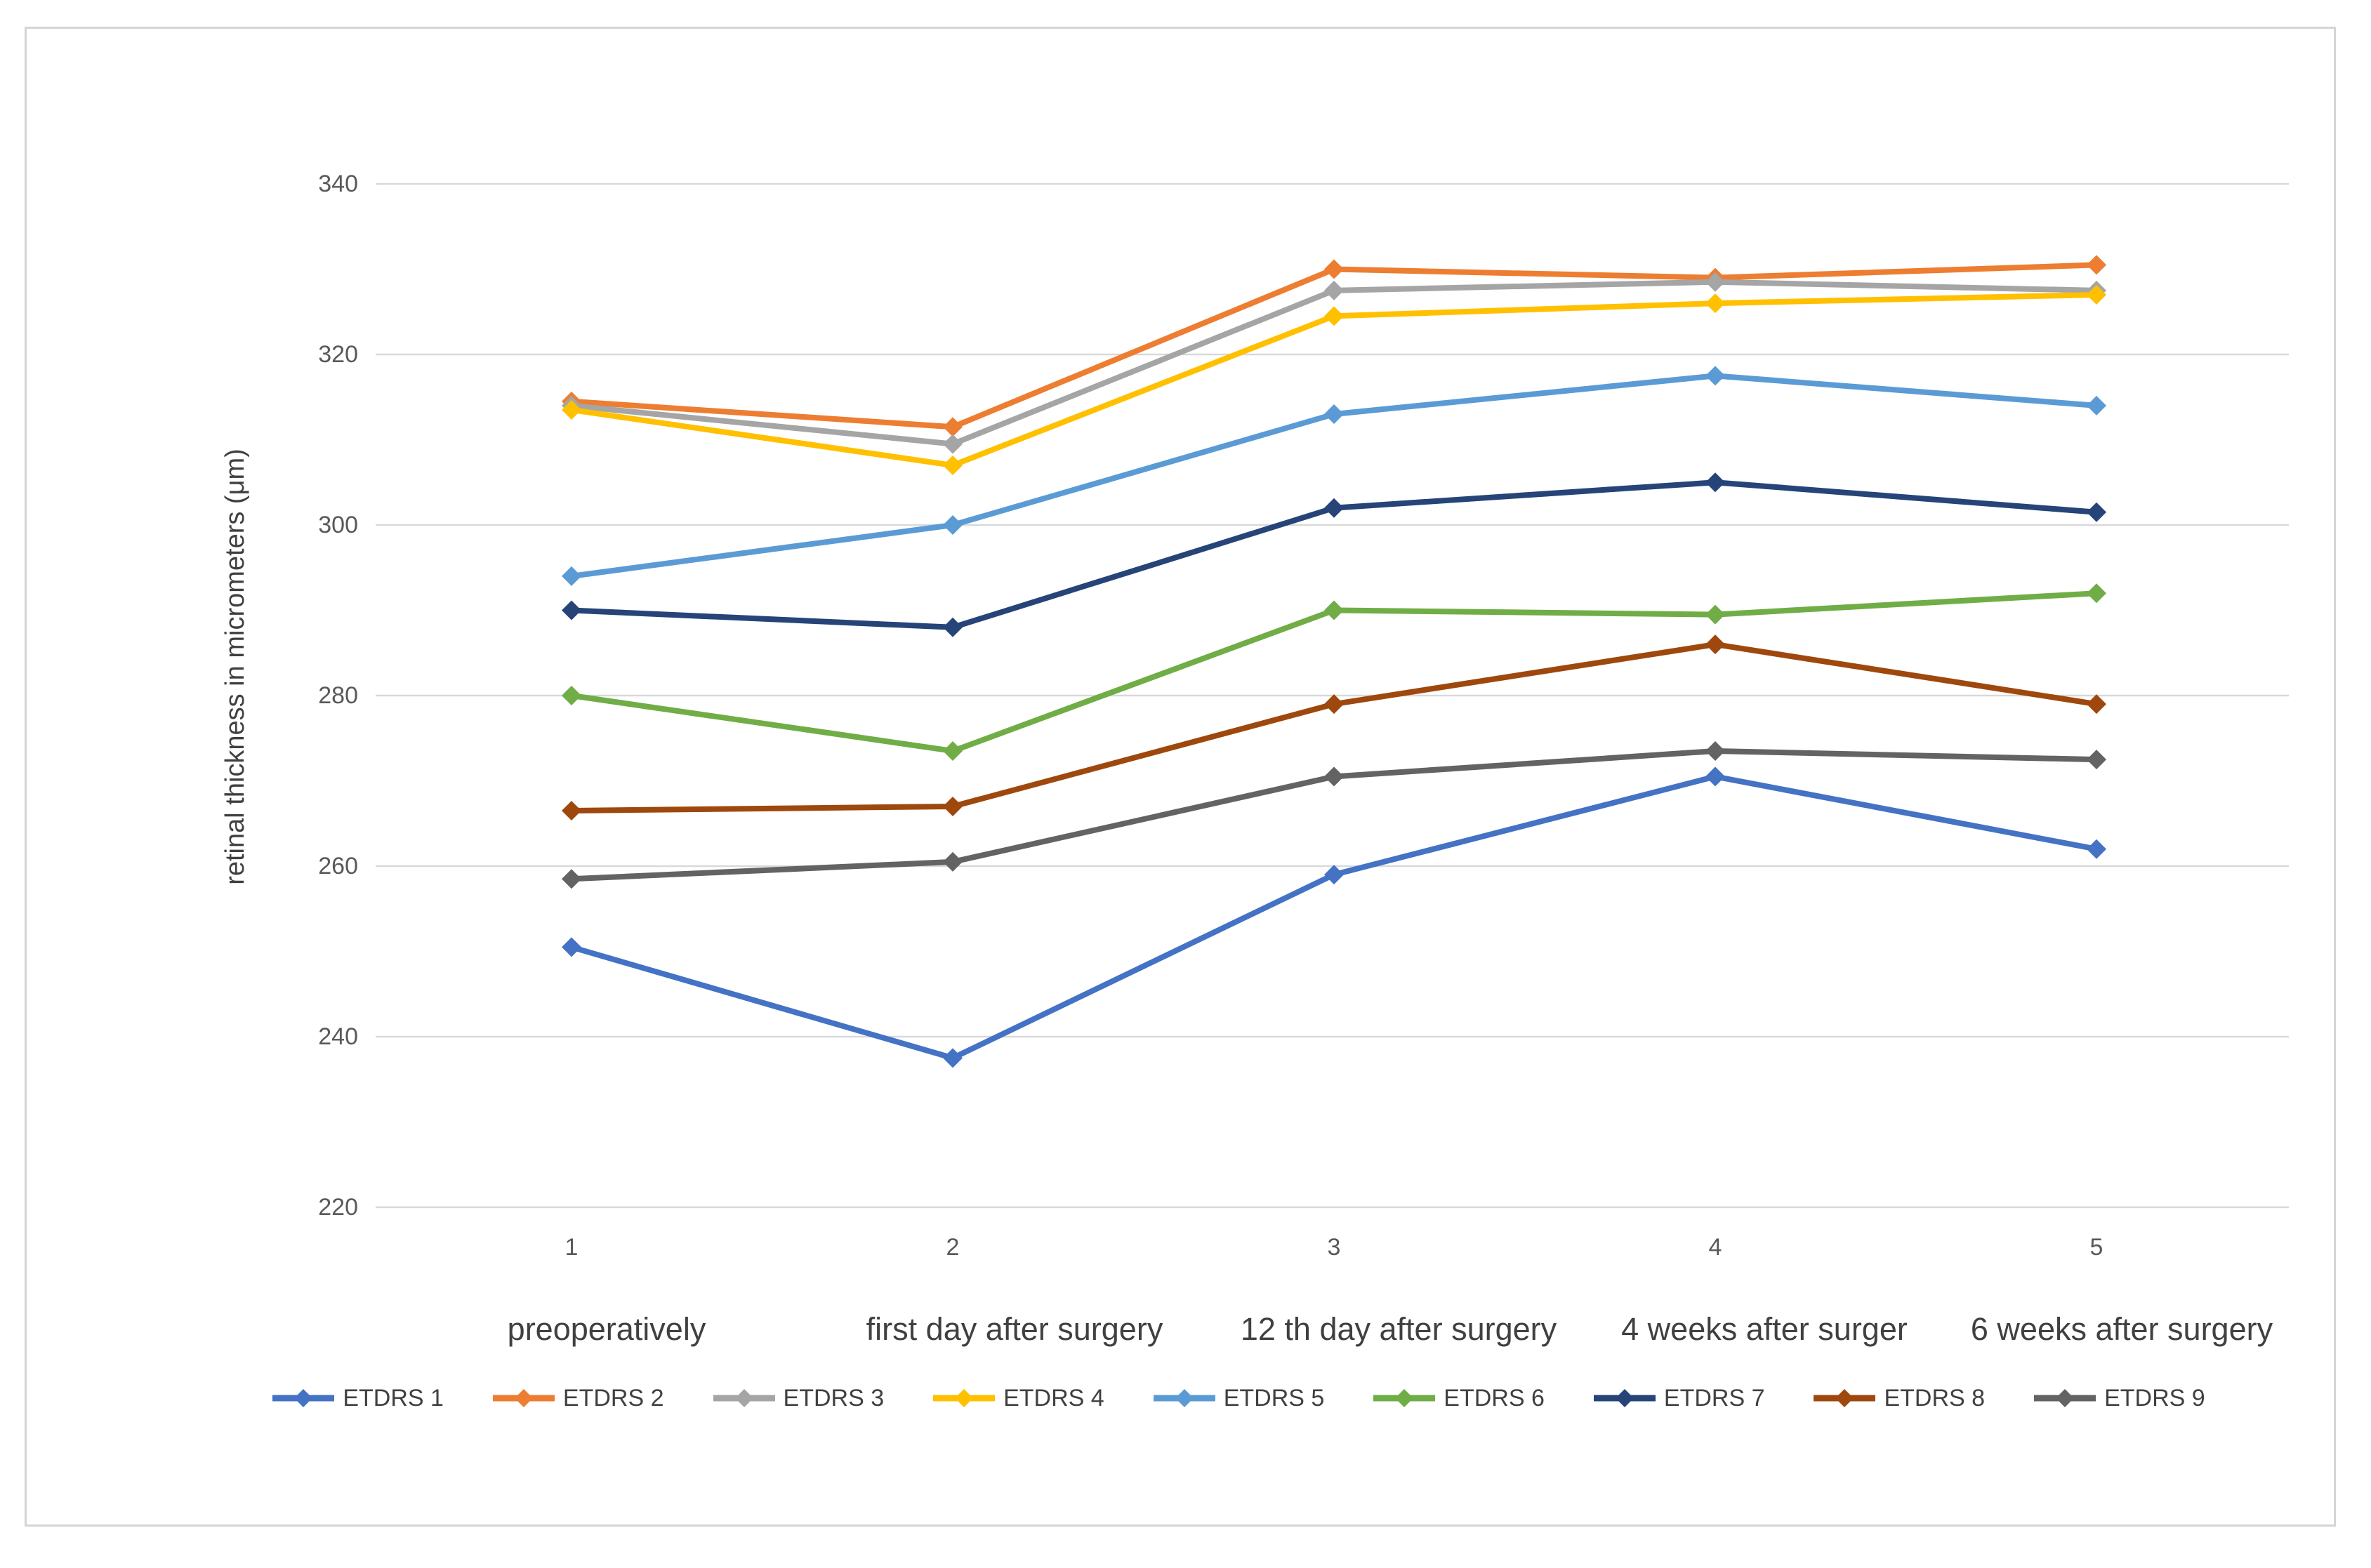 Image resolution: width=2371 pixels, height=1568 pixels. What do you see at coordinates (1274, 1397) in the screenshot?
I see `legend-label: ETDRS 5` at bounding box center [1274, 1397].